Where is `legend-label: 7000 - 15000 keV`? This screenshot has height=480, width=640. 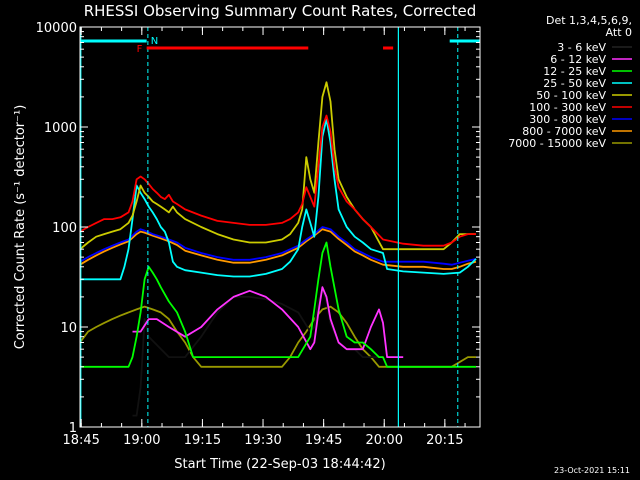
legend-label: 7000 - 15000 keV is located at coordinates (557, 143).